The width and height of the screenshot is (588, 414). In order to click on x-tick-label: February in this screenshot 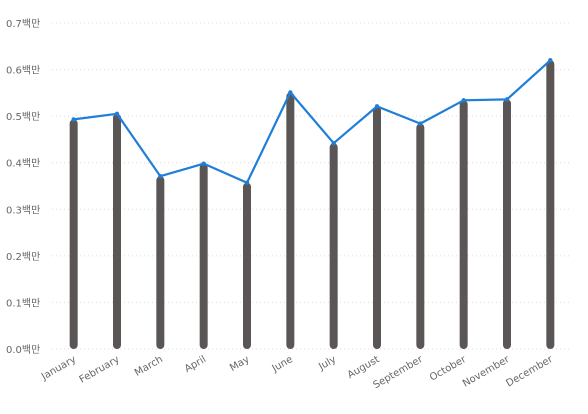, I will do `click(100, 370)`.